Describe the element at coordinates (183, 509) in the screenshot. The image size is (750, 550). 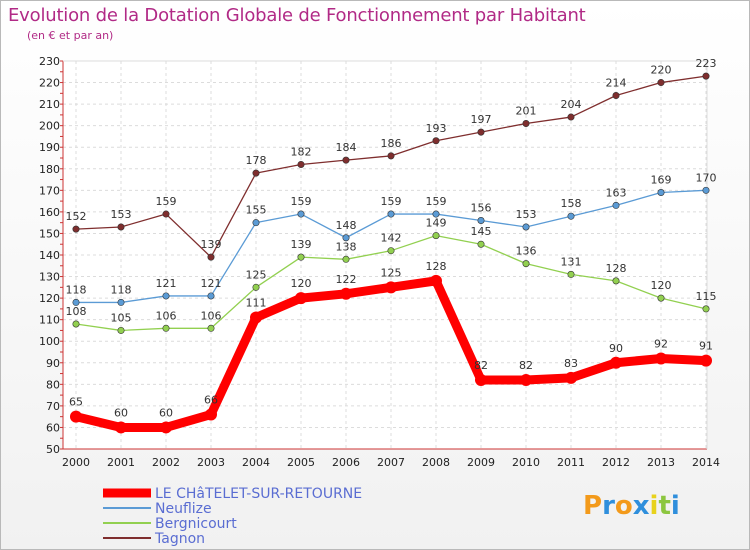
I see `legend-label: Neuflize` at that location.